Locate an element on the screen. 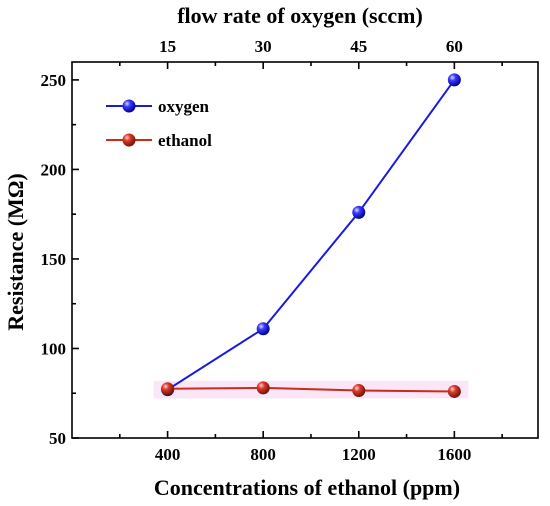  legend-marker-oxygen is located at coordinates (129, 106).